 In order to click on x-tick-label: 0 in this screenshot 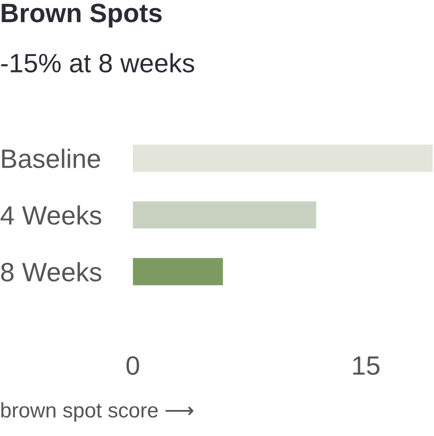, I will do `click(133, 365)`.